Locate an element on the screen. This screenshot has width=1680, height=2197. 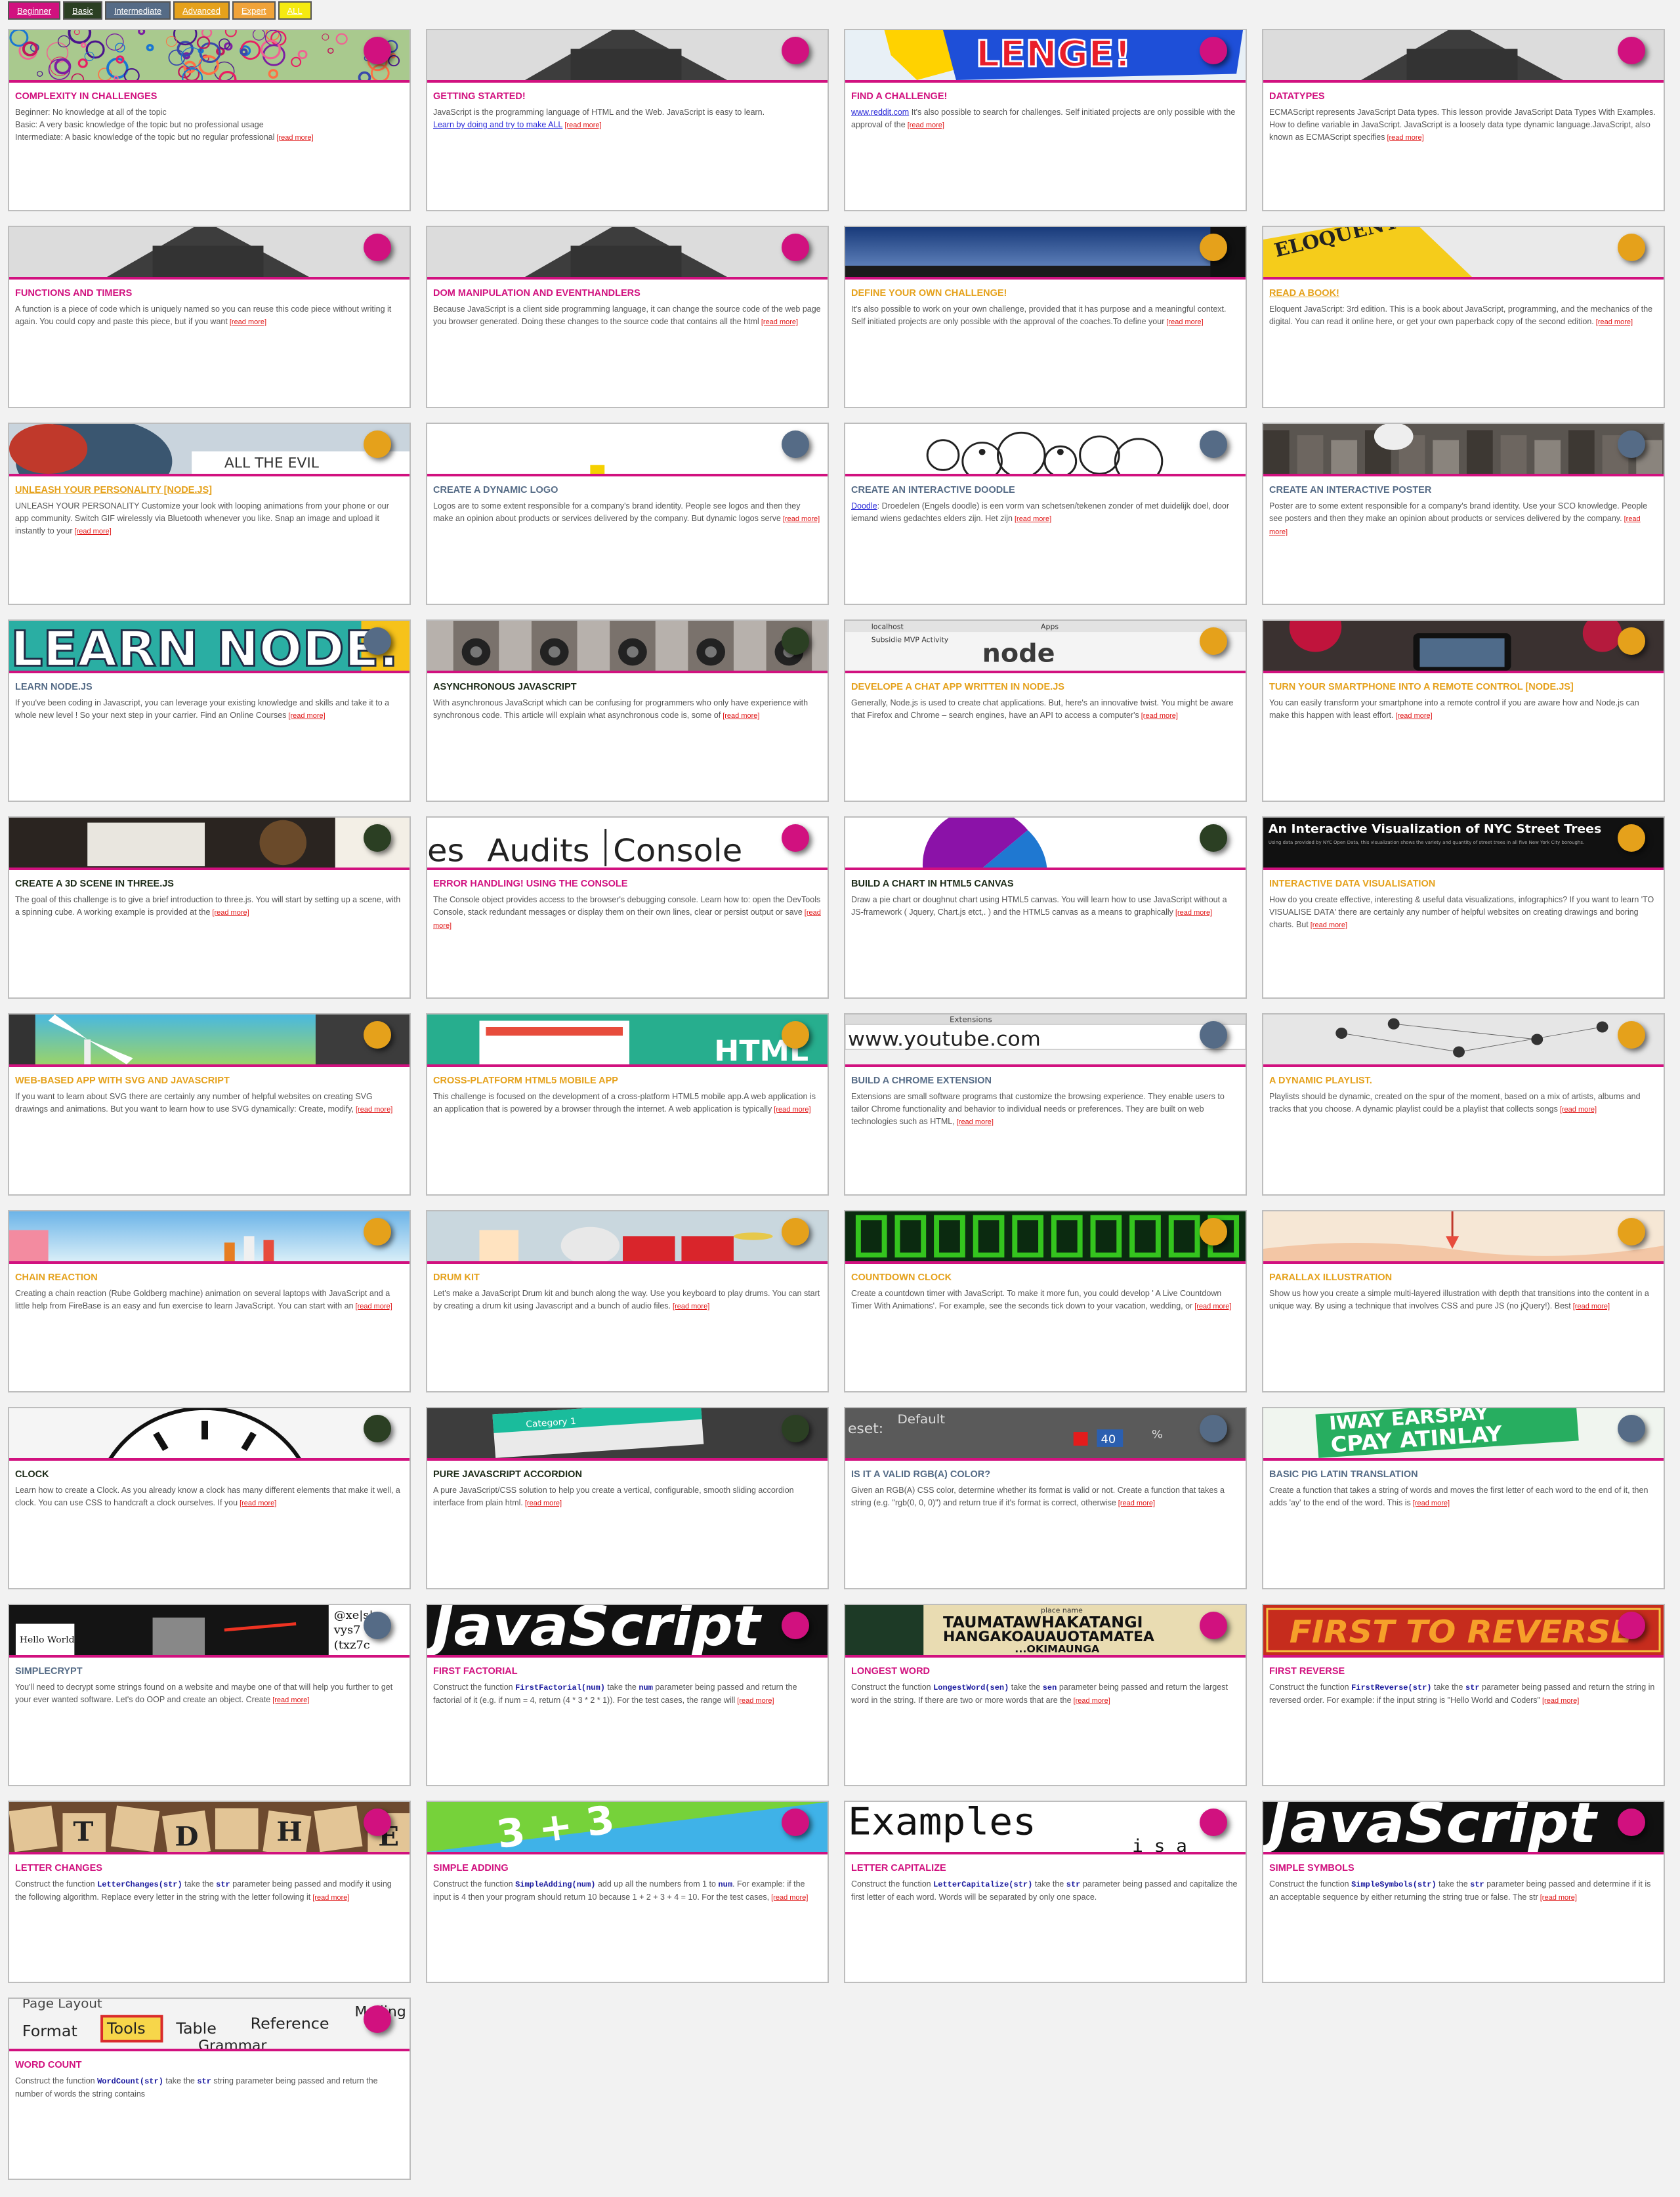
challenge-thumbnail: eset: Default 40% is located at coordinates (1045, 1434).